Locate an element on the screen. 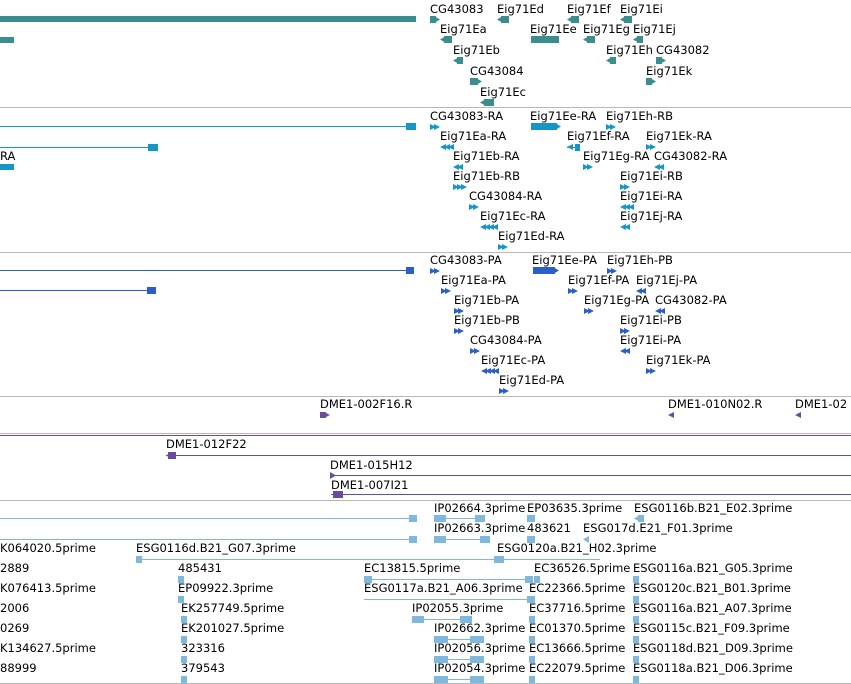 The image size is (851, 684). protein-label: CG43083-PA is located at coordinates (466, 260).